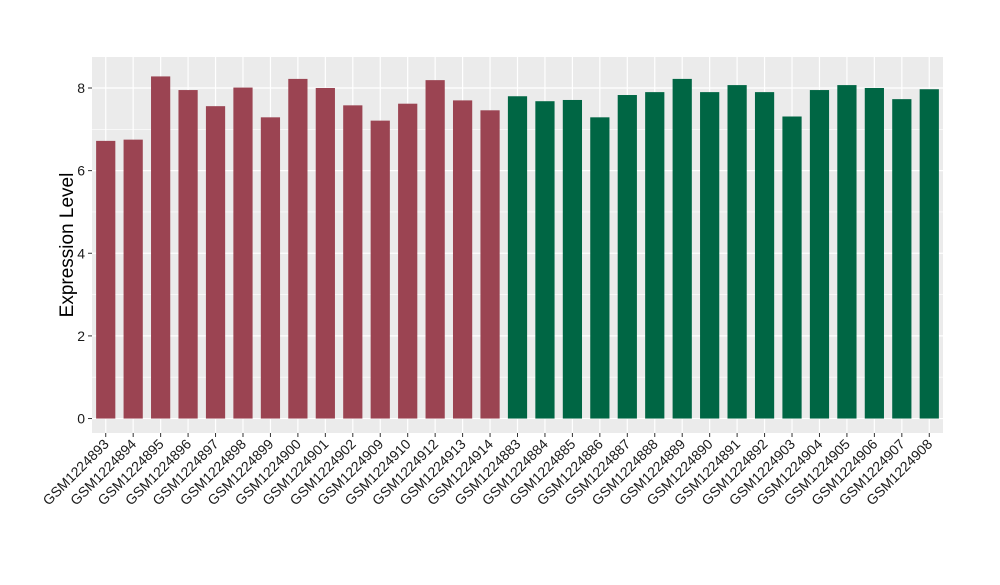  What do you see at coordinates (929, 254) in the screenshot?
I see `bar-GSM1224908` at bounding box center [929, 254].